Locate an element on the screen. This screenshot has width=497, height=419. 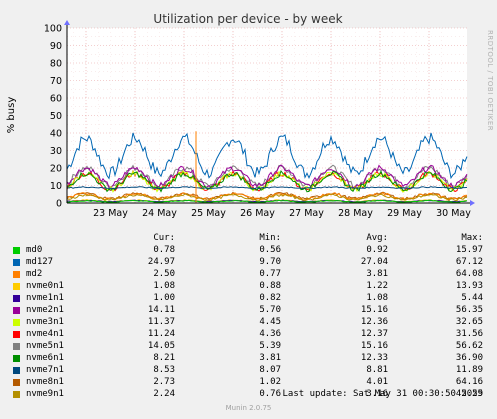
legend-max: 67.12 is located at coordinates (469, 262).